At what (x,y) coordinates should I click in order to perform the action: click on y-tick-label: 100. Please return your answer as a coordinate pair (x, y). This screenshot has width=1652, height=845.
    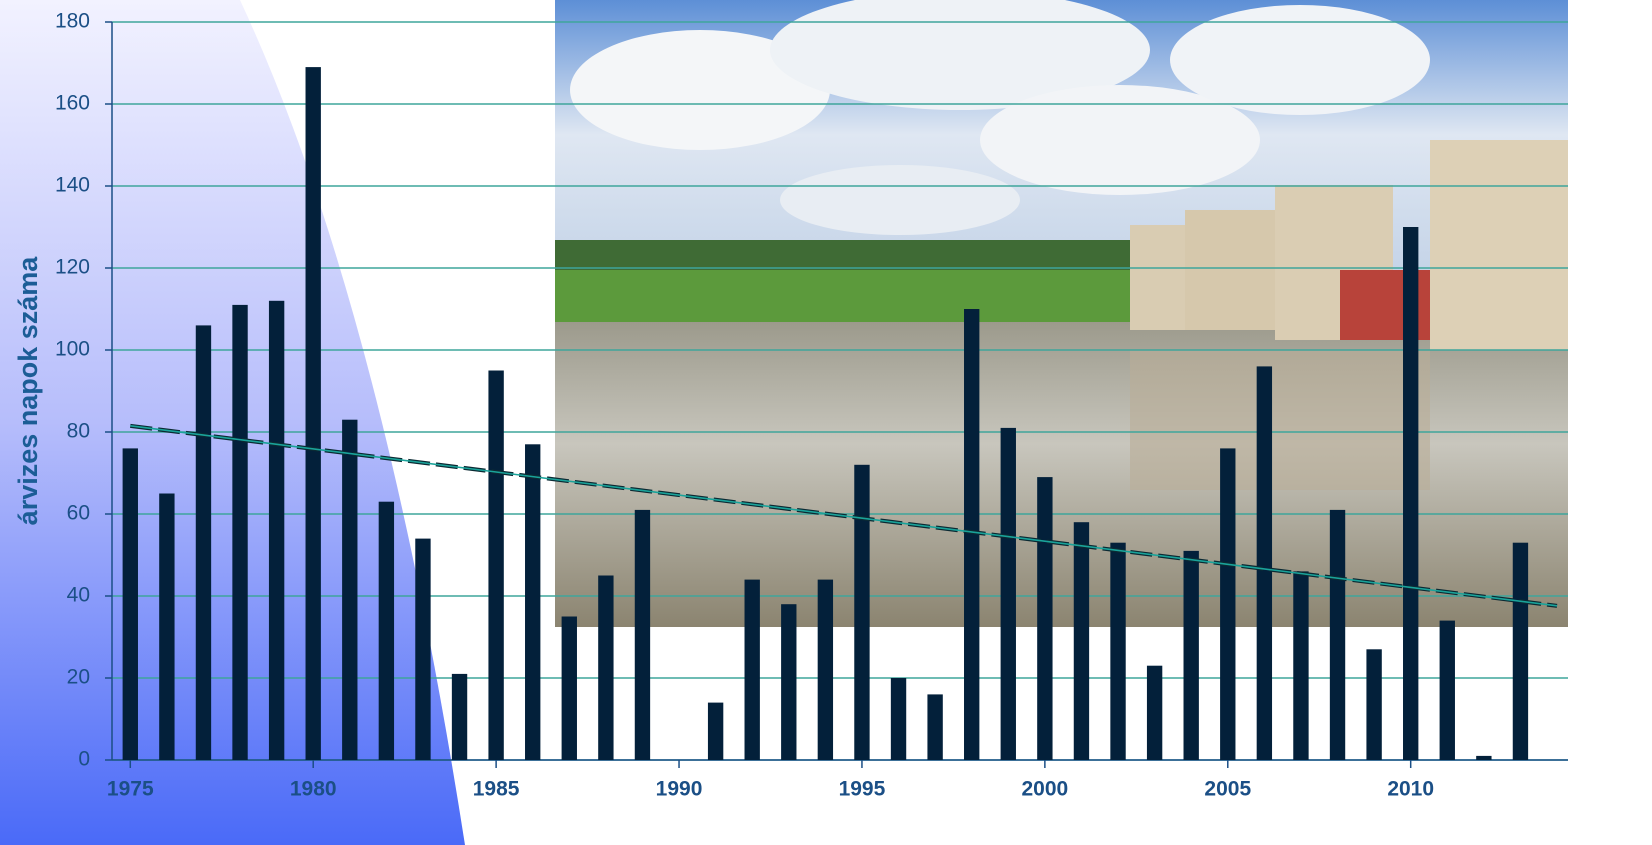
    Looking at the image, I should click on (72, 349).